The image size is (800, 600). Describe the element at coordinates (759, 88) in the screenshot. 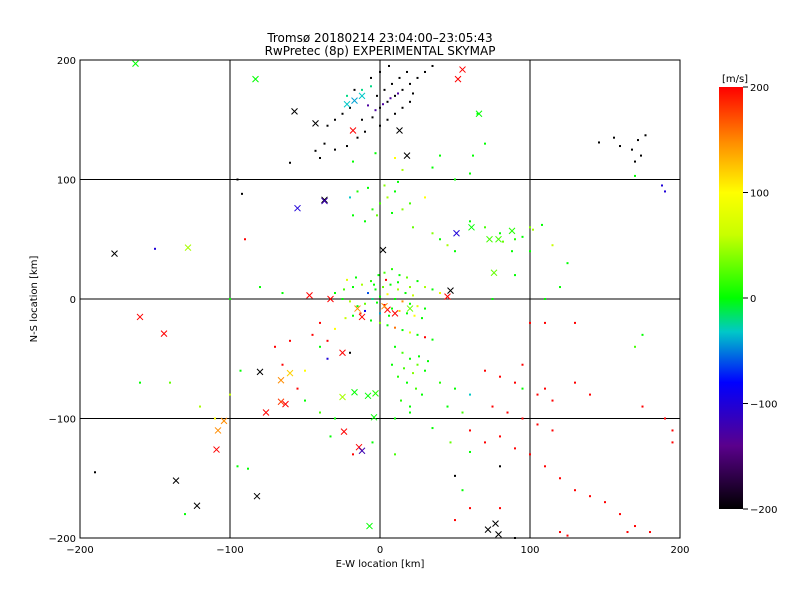

I see `colorbar-tick-label: 200` at that location.